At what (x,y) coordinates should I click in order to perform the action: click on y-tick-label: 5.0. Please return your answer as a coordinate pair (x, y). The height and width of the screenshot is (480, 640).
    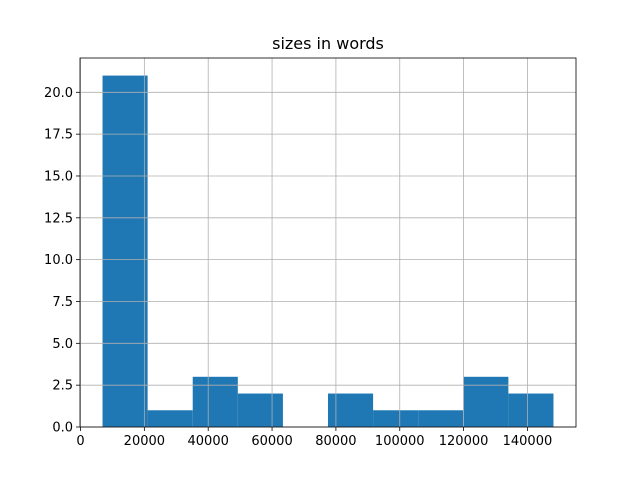
    Looking at the image, I should click on (62, 344).